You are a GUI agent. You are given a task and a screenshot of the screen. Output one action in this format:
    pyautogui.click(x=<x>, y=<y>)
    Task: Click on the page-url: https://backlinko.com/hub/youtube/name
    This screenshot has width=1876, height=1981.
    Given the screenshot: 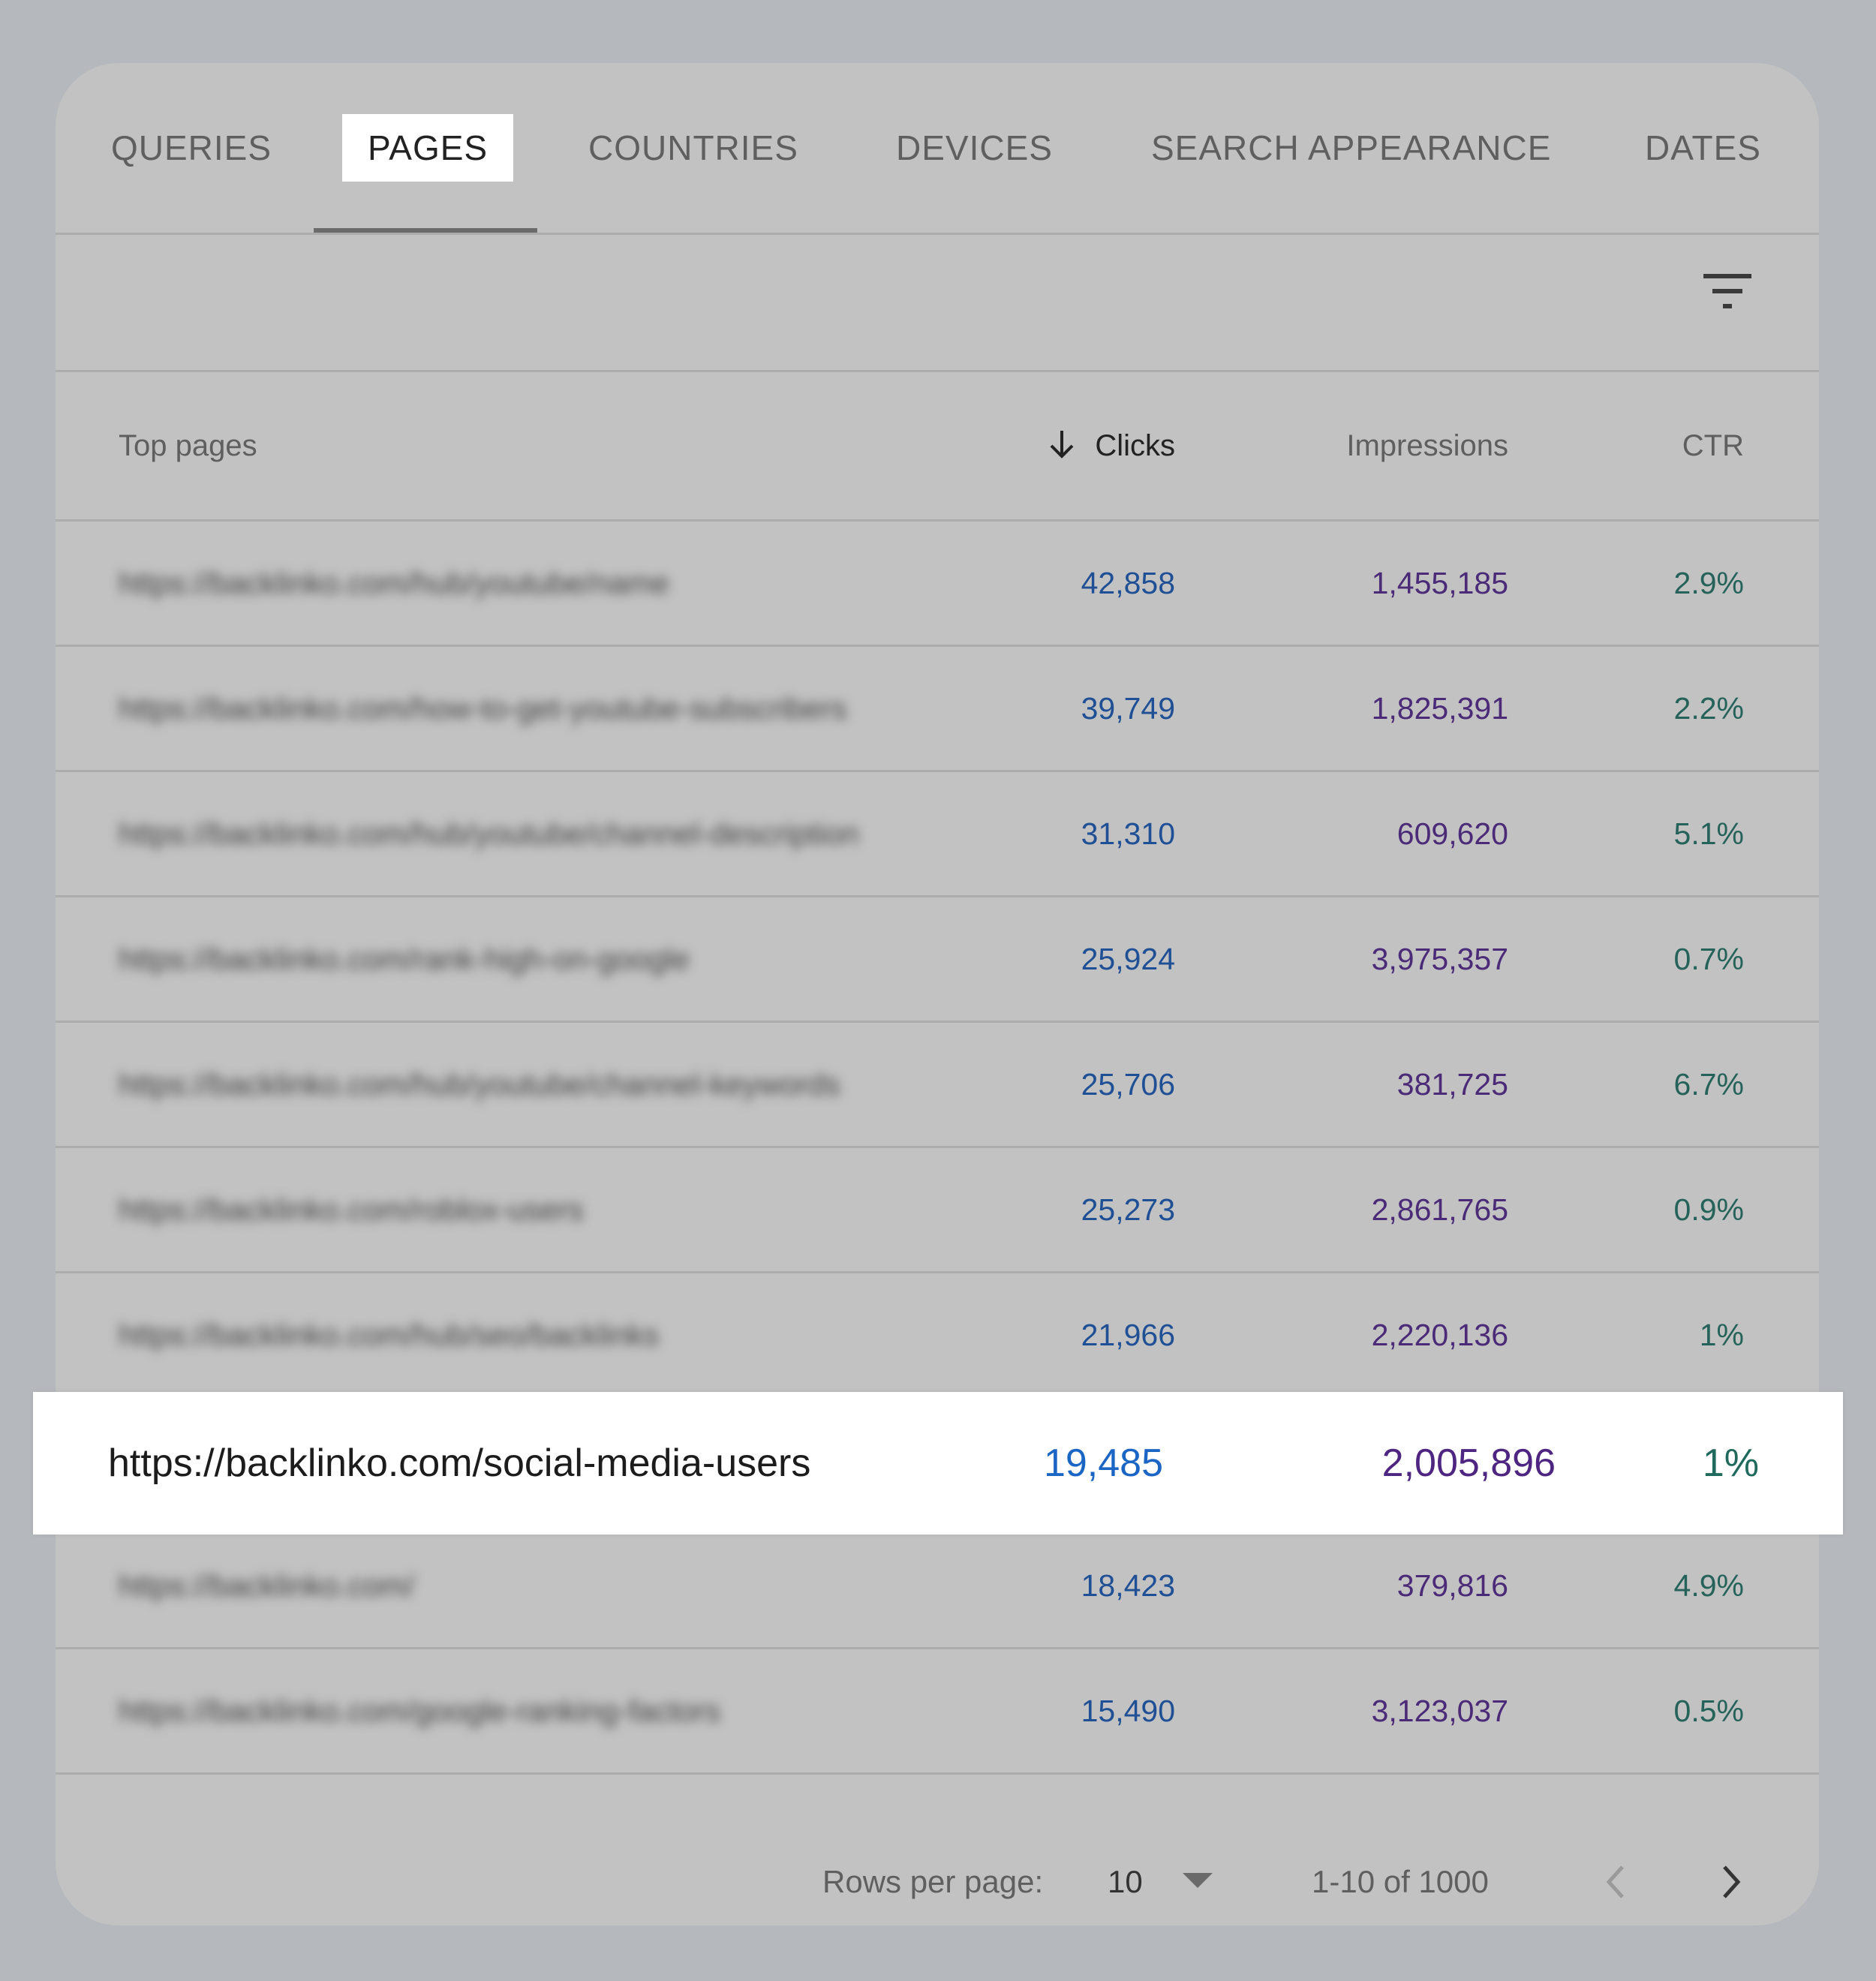 What is the action you would take?
    pyautogui.click(x=394, y=583)
    